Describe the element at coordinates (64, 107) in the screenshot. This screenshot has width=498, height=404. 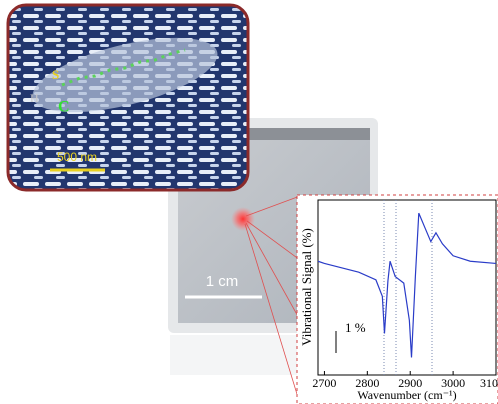
I see `atom-c: C` at that location.